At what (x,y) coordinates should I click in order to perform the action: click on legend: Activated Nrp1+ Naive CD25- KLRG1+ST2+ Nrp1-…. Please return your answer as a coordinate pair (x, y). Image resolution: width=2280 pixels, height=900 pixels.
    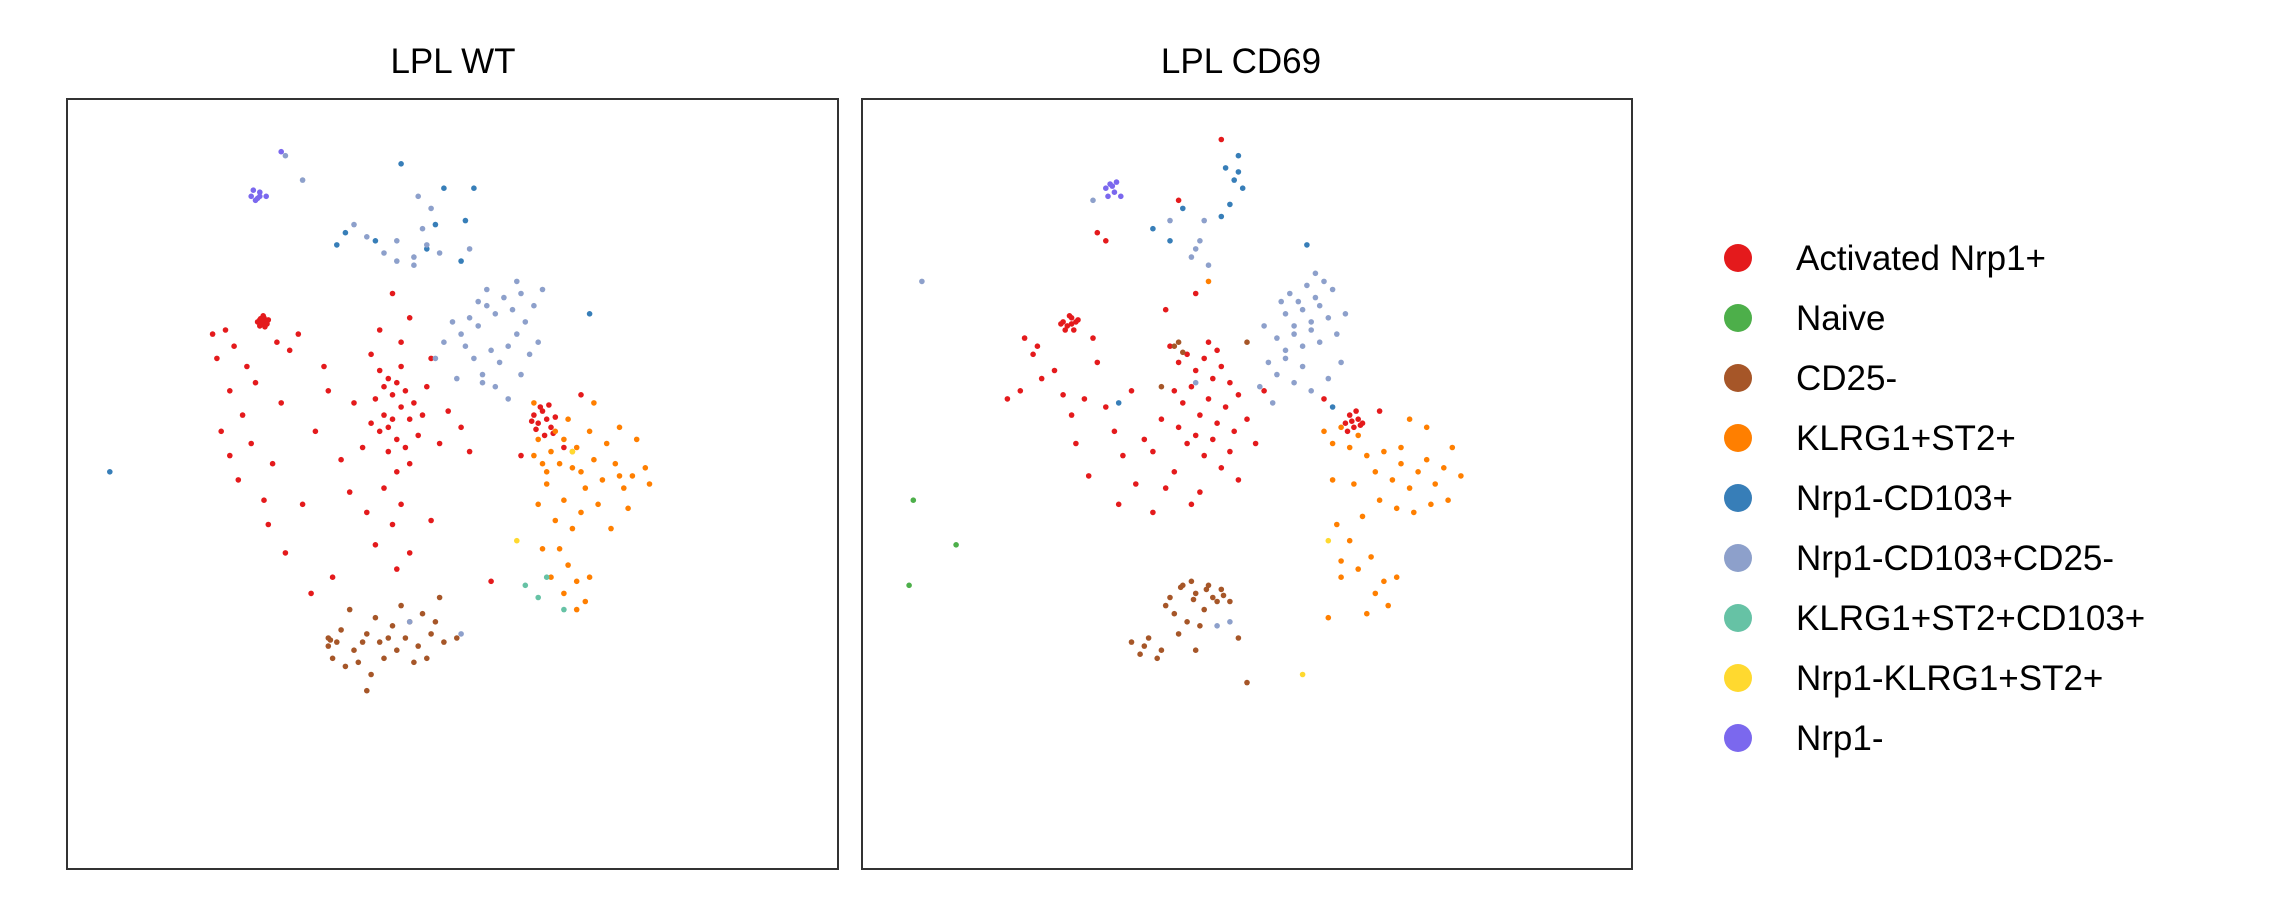
    Looking at the image, I should click on (1934, 498).